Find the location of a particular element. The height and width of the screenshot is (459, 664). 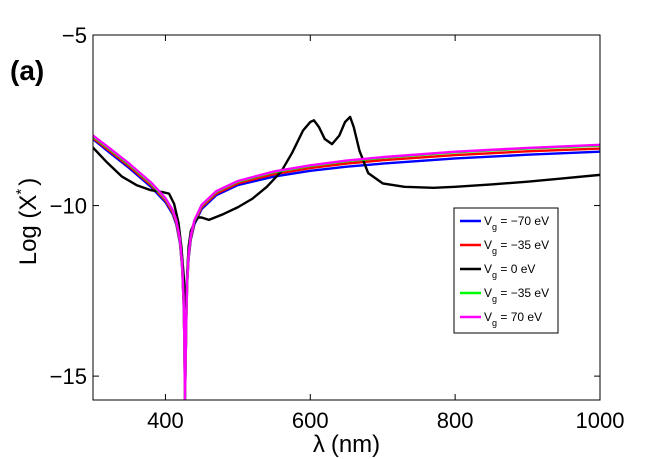

legend-entry-3: Vg = 0 eV is located at coordinates (497, 271).